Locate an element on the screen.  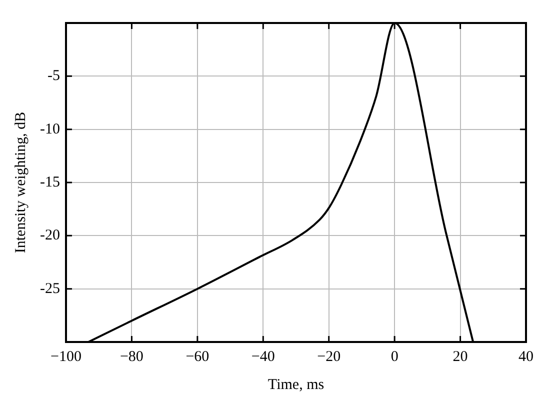
x-tick-label: −100 is located at coordinates (66, 356).